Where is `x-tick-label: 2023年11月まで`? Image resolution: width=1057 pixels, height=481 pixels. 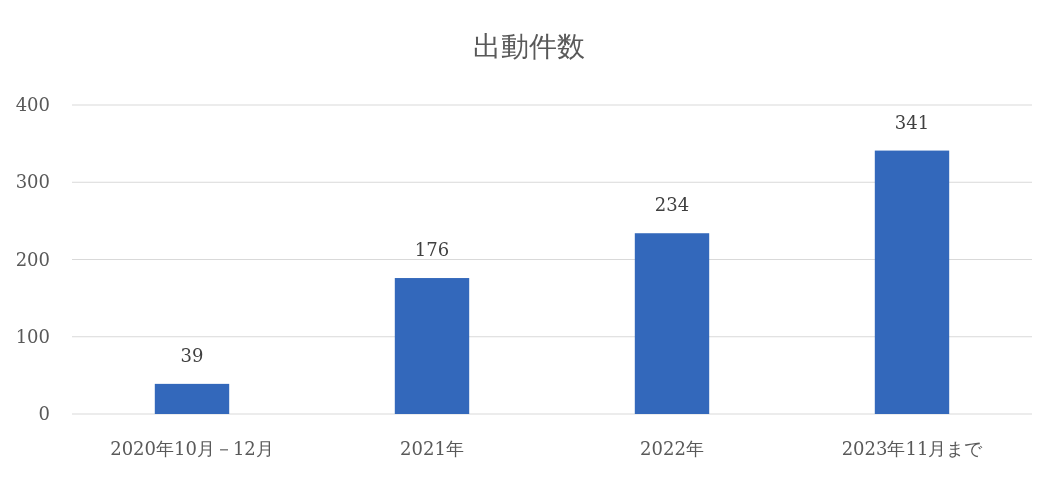
x-tick-label: 2023年11月まで is located at coordinates (912, 448).